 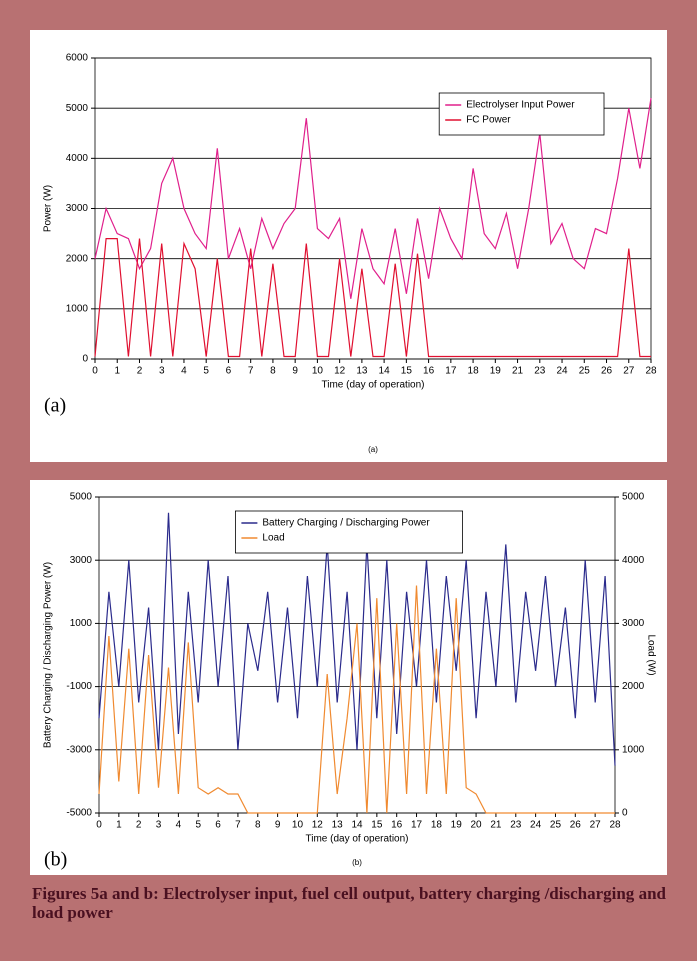 What do you see at coordinates (520, 105) in the screenshot?
I see `legend-label: Electrolyser Input Power` at bounding box center [520, 105].